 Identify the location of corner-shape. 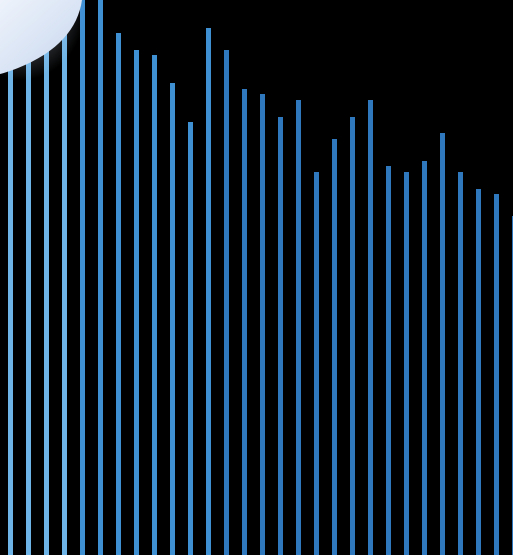
(41, 37).